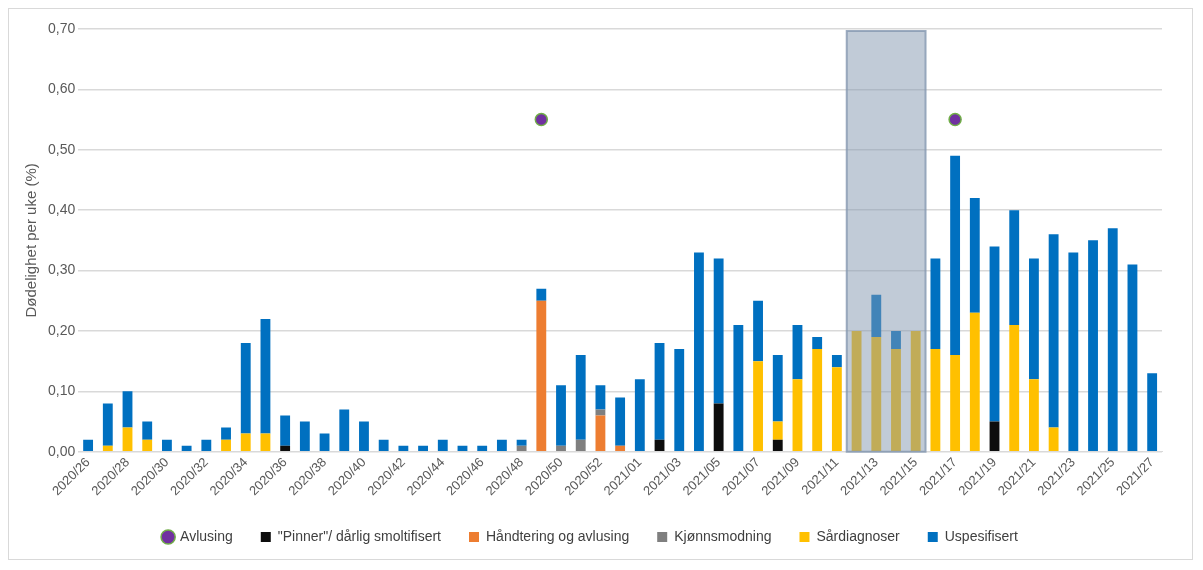  What do you see at coordinates (62, 329) in the screenshot?
I see `y-tick-label: 0,20` at bounding box center [62, 329].